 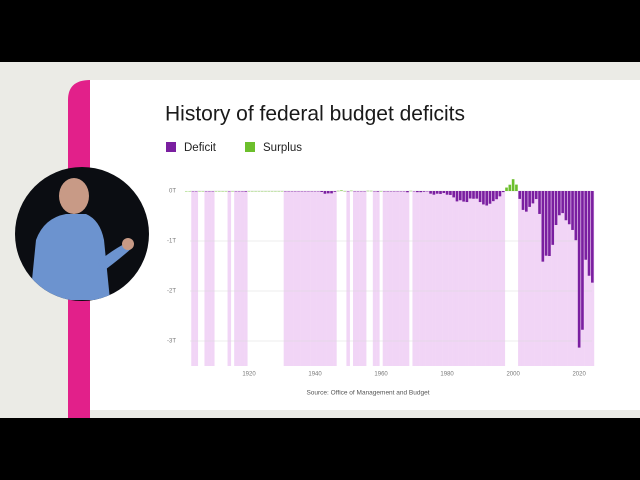 I want to click on legend-label: Surplus, so click(x=282, y=148).